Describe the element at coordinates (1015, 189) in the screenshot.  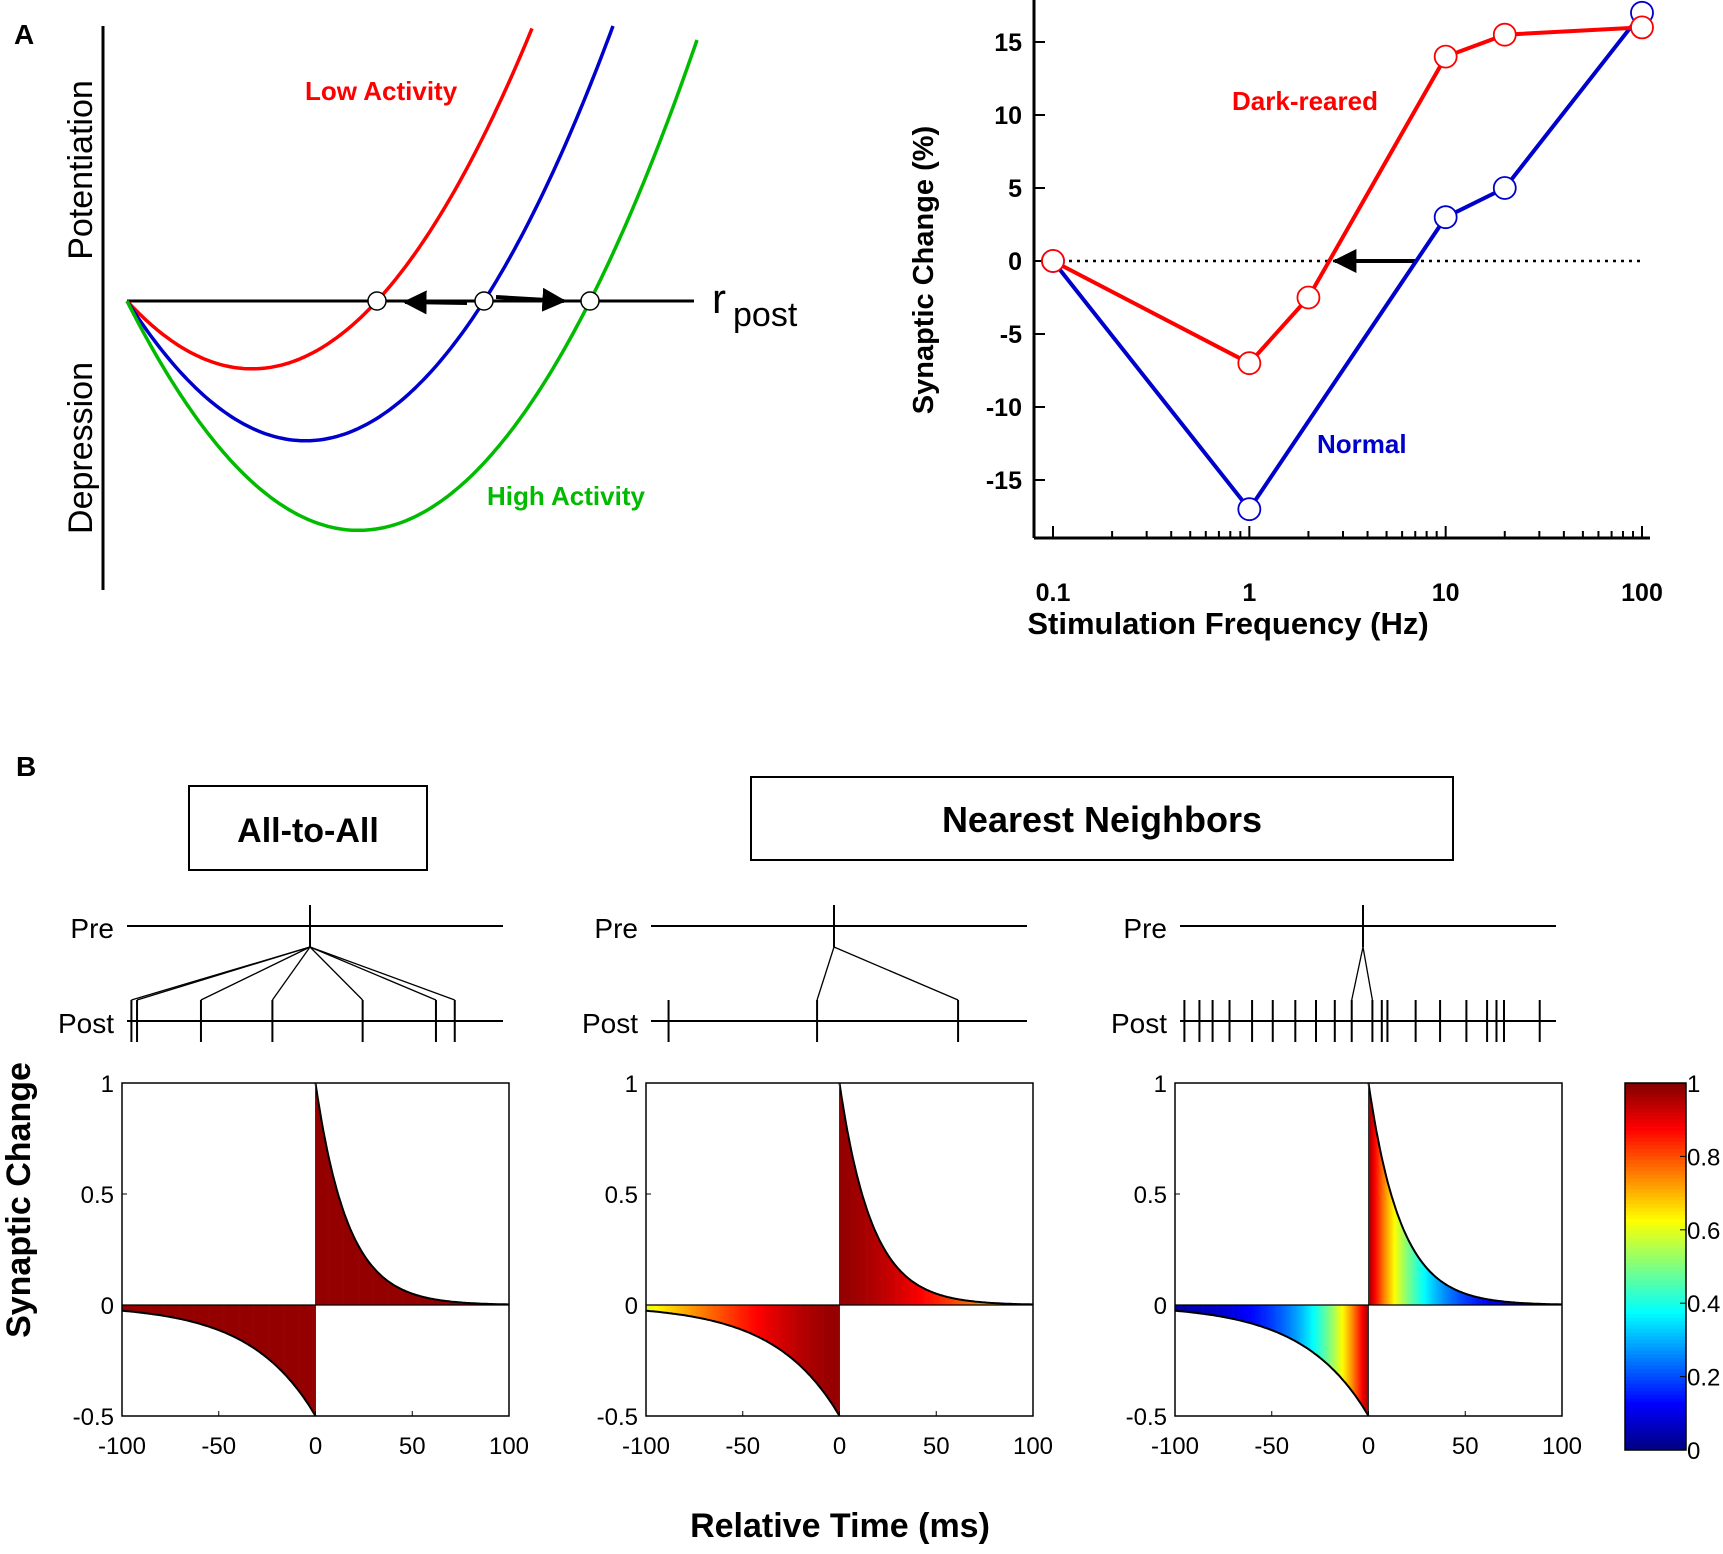
I see `a-right-y-tick-label: 5` at that location.